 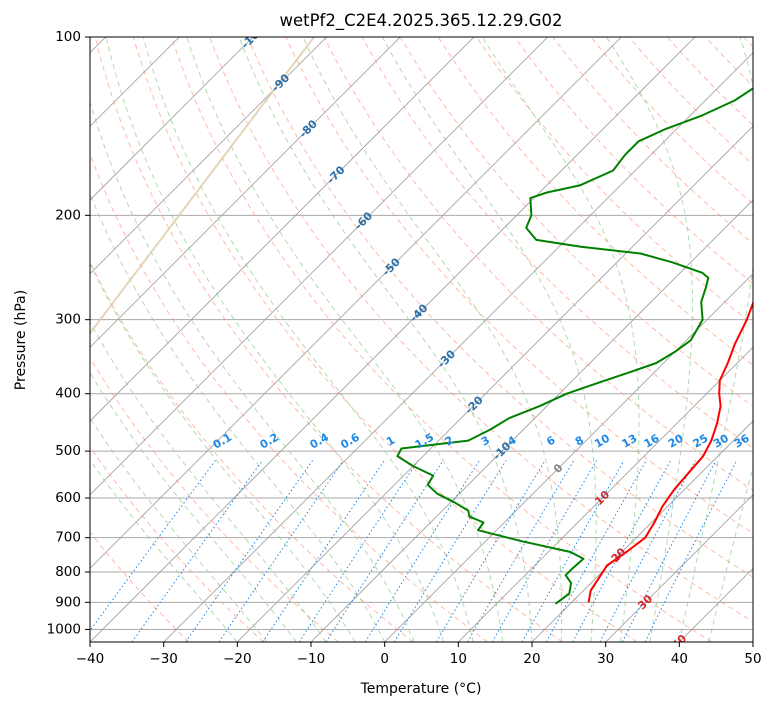 I want to click on y-axis-label: Pressure (hPa), so click(x=21, y=340).